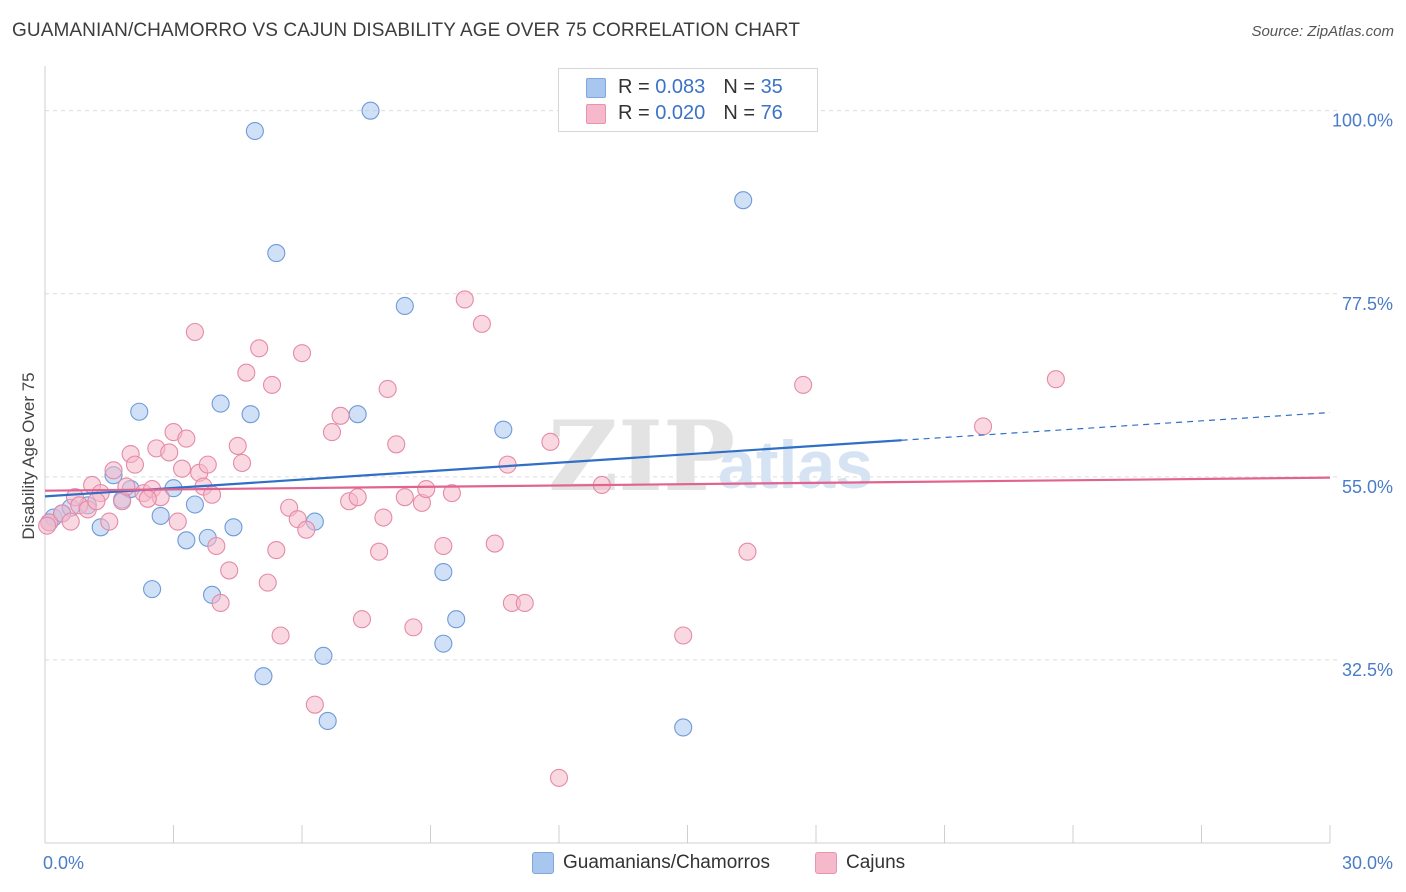 The image size is (1406, 892). Describe the element at coordinates (771, 113) in the screenshot. I see `legend-n-value: 76` at that location.